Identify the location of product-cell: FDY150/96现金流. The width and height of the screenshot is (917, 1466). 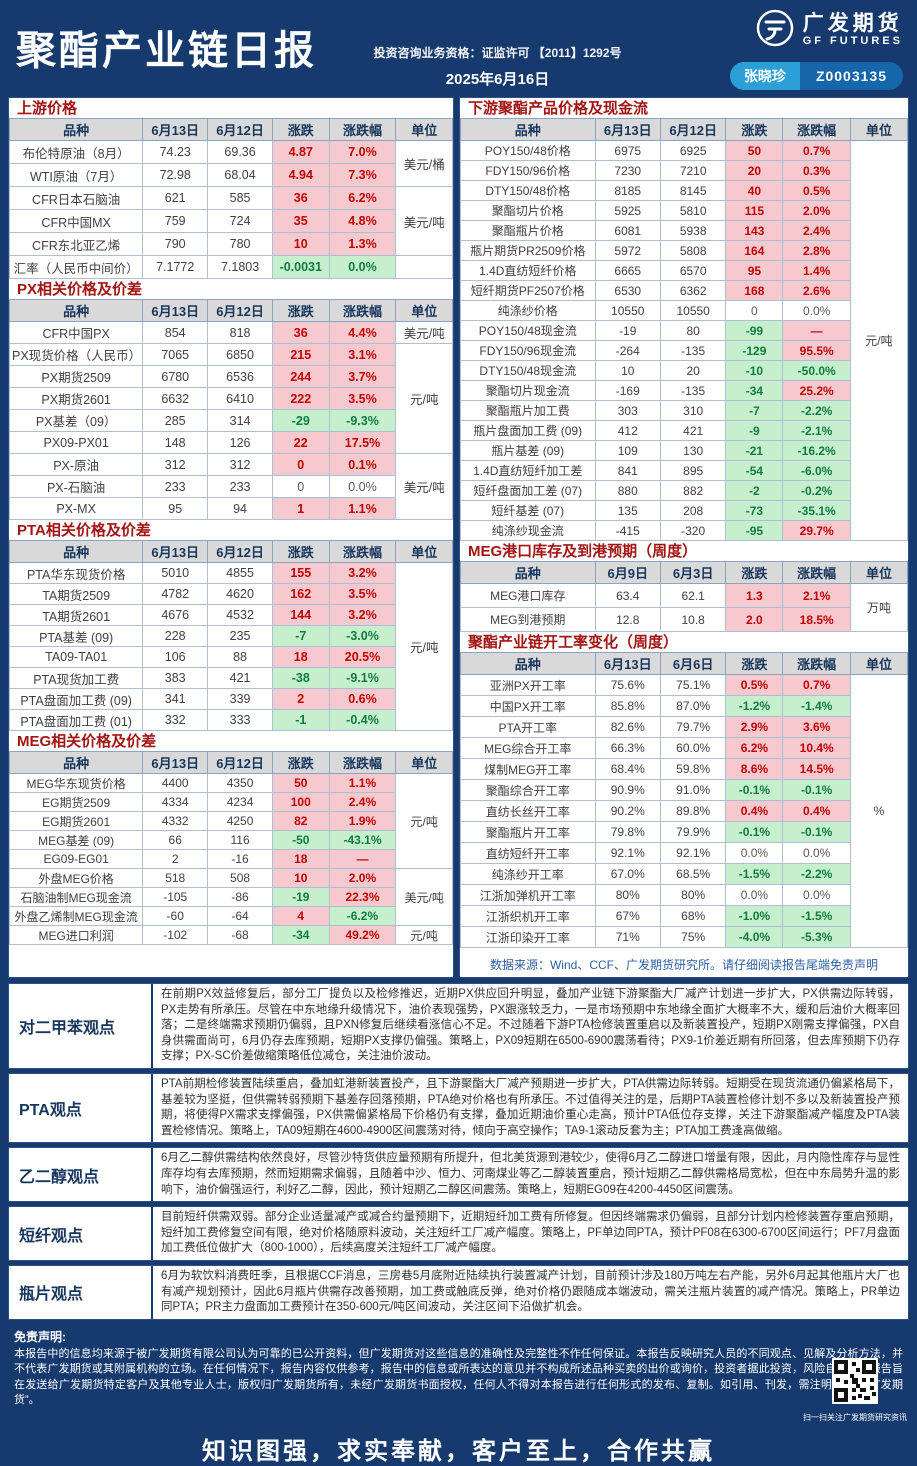
(528, 350).